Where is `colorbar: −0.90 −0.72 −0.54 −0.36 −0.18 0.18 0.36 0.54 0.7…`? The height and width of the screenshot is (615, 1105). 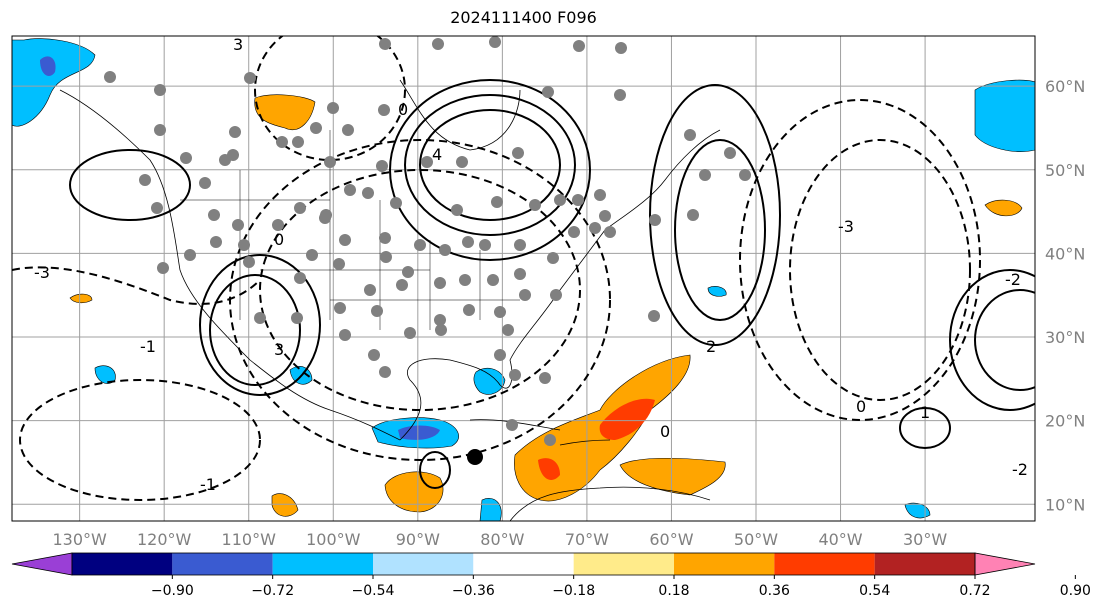 colorbar: −0.90 −0.72 −0.54 −0.36 −0.18 0.18 0.36 0.54 0.7… is located at coordinates (551, 575).